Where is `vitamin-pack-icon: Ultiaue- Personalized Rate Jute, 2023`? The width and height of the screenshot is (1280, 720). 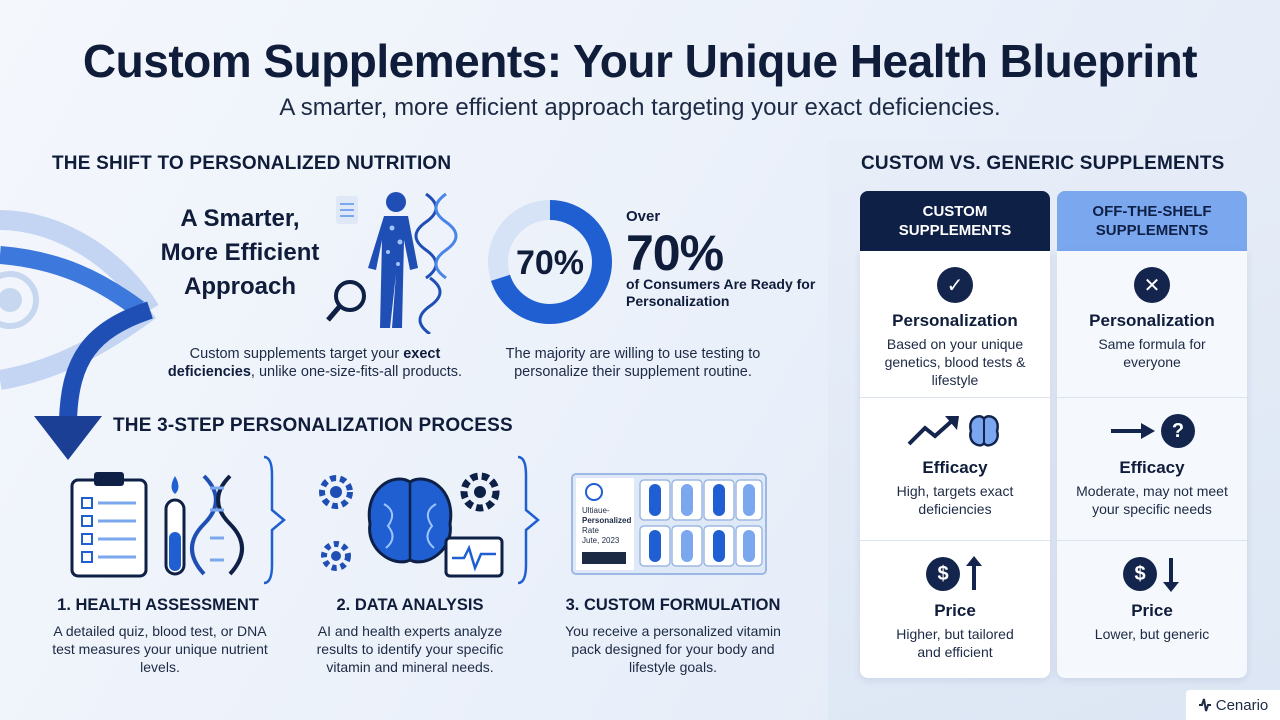 vitamin-pack-icon: Ultiaue- Personalized Rate Jute, 2023 is located at coordinates (670, 526).